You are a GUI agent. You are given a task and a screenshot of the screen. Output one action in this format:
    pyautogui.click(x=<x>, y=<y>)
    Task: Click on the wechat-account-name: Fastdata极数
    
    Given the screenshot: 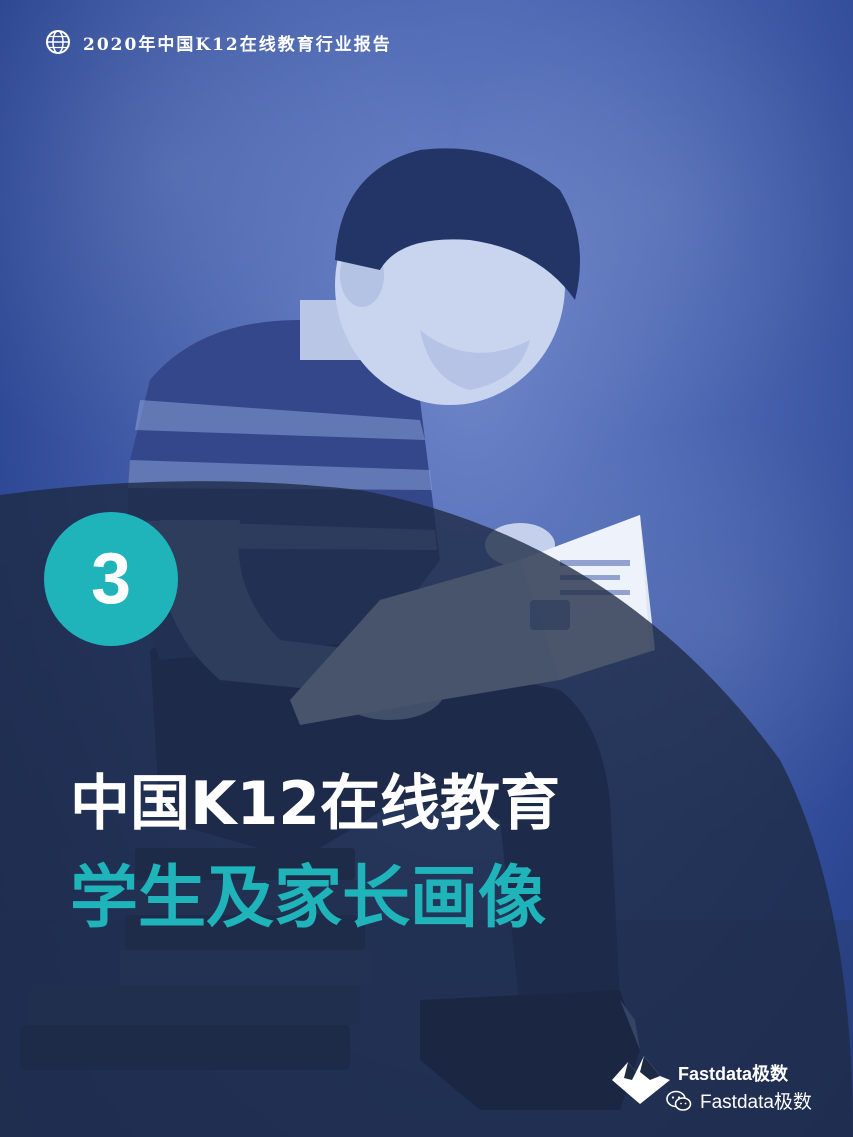 What is the action you would take?
    pyautogui.click(x=756, y=1102)
    